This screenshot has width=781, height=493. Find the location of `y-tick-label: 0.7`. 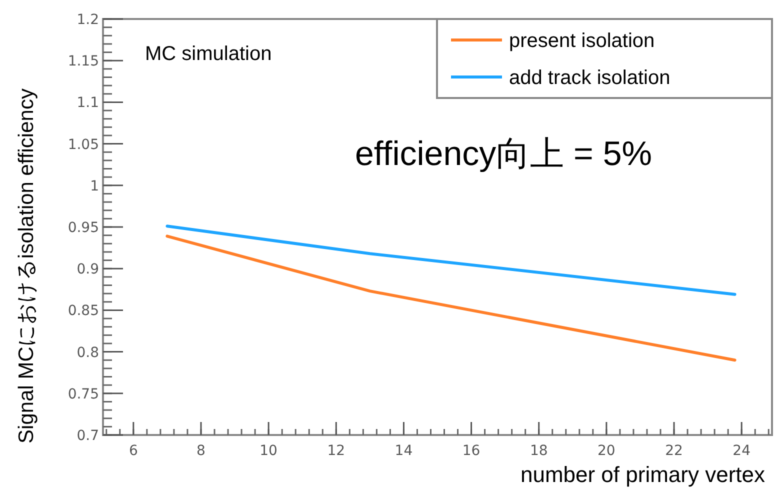

y-tick-label: 0.7 is located at coordinates (87, 436).